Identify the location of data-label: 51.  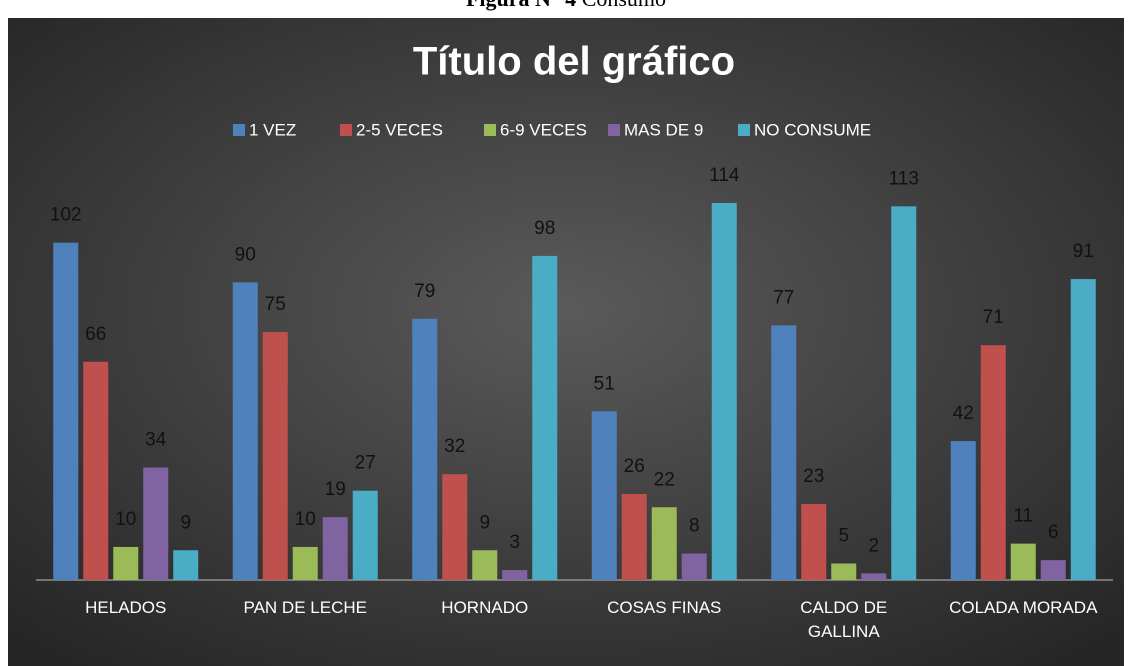
(604, 383).